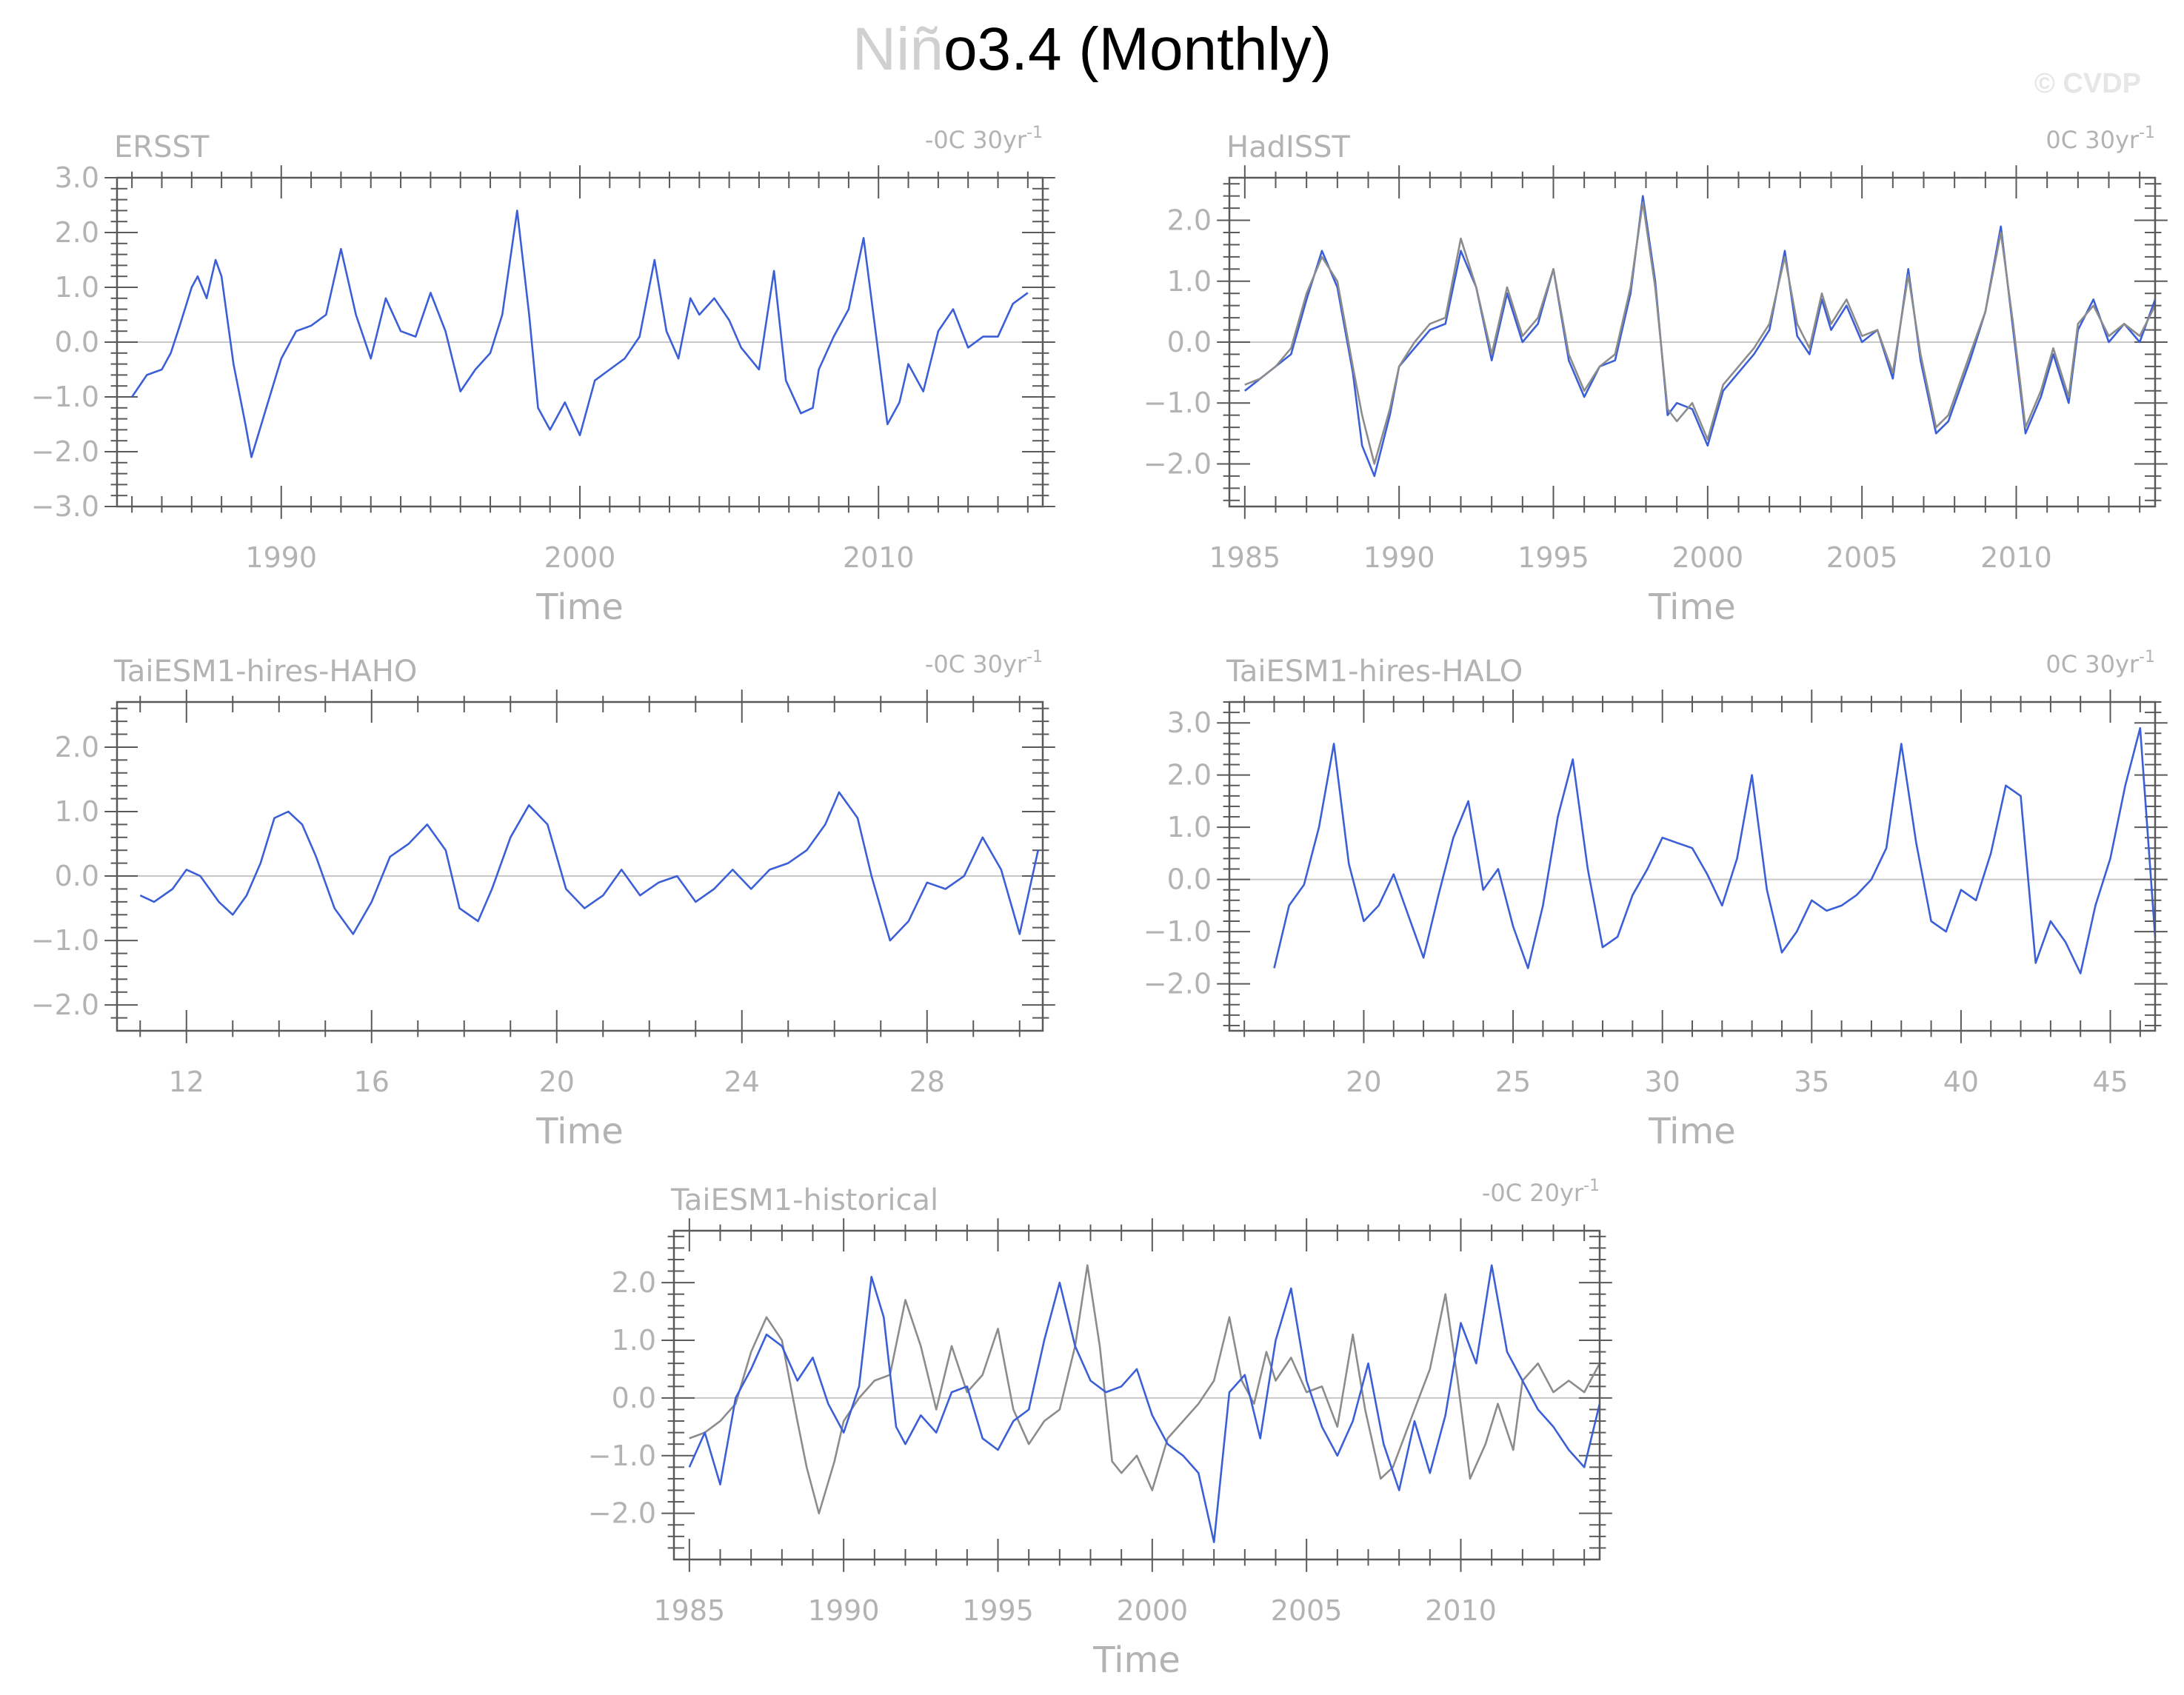 Image resolution: width=2184 pixels, height=1695 pixels. Describe the element at coordinates (1513, 1082) in the screenshot. I see `x-tick-label: 25` at that location.